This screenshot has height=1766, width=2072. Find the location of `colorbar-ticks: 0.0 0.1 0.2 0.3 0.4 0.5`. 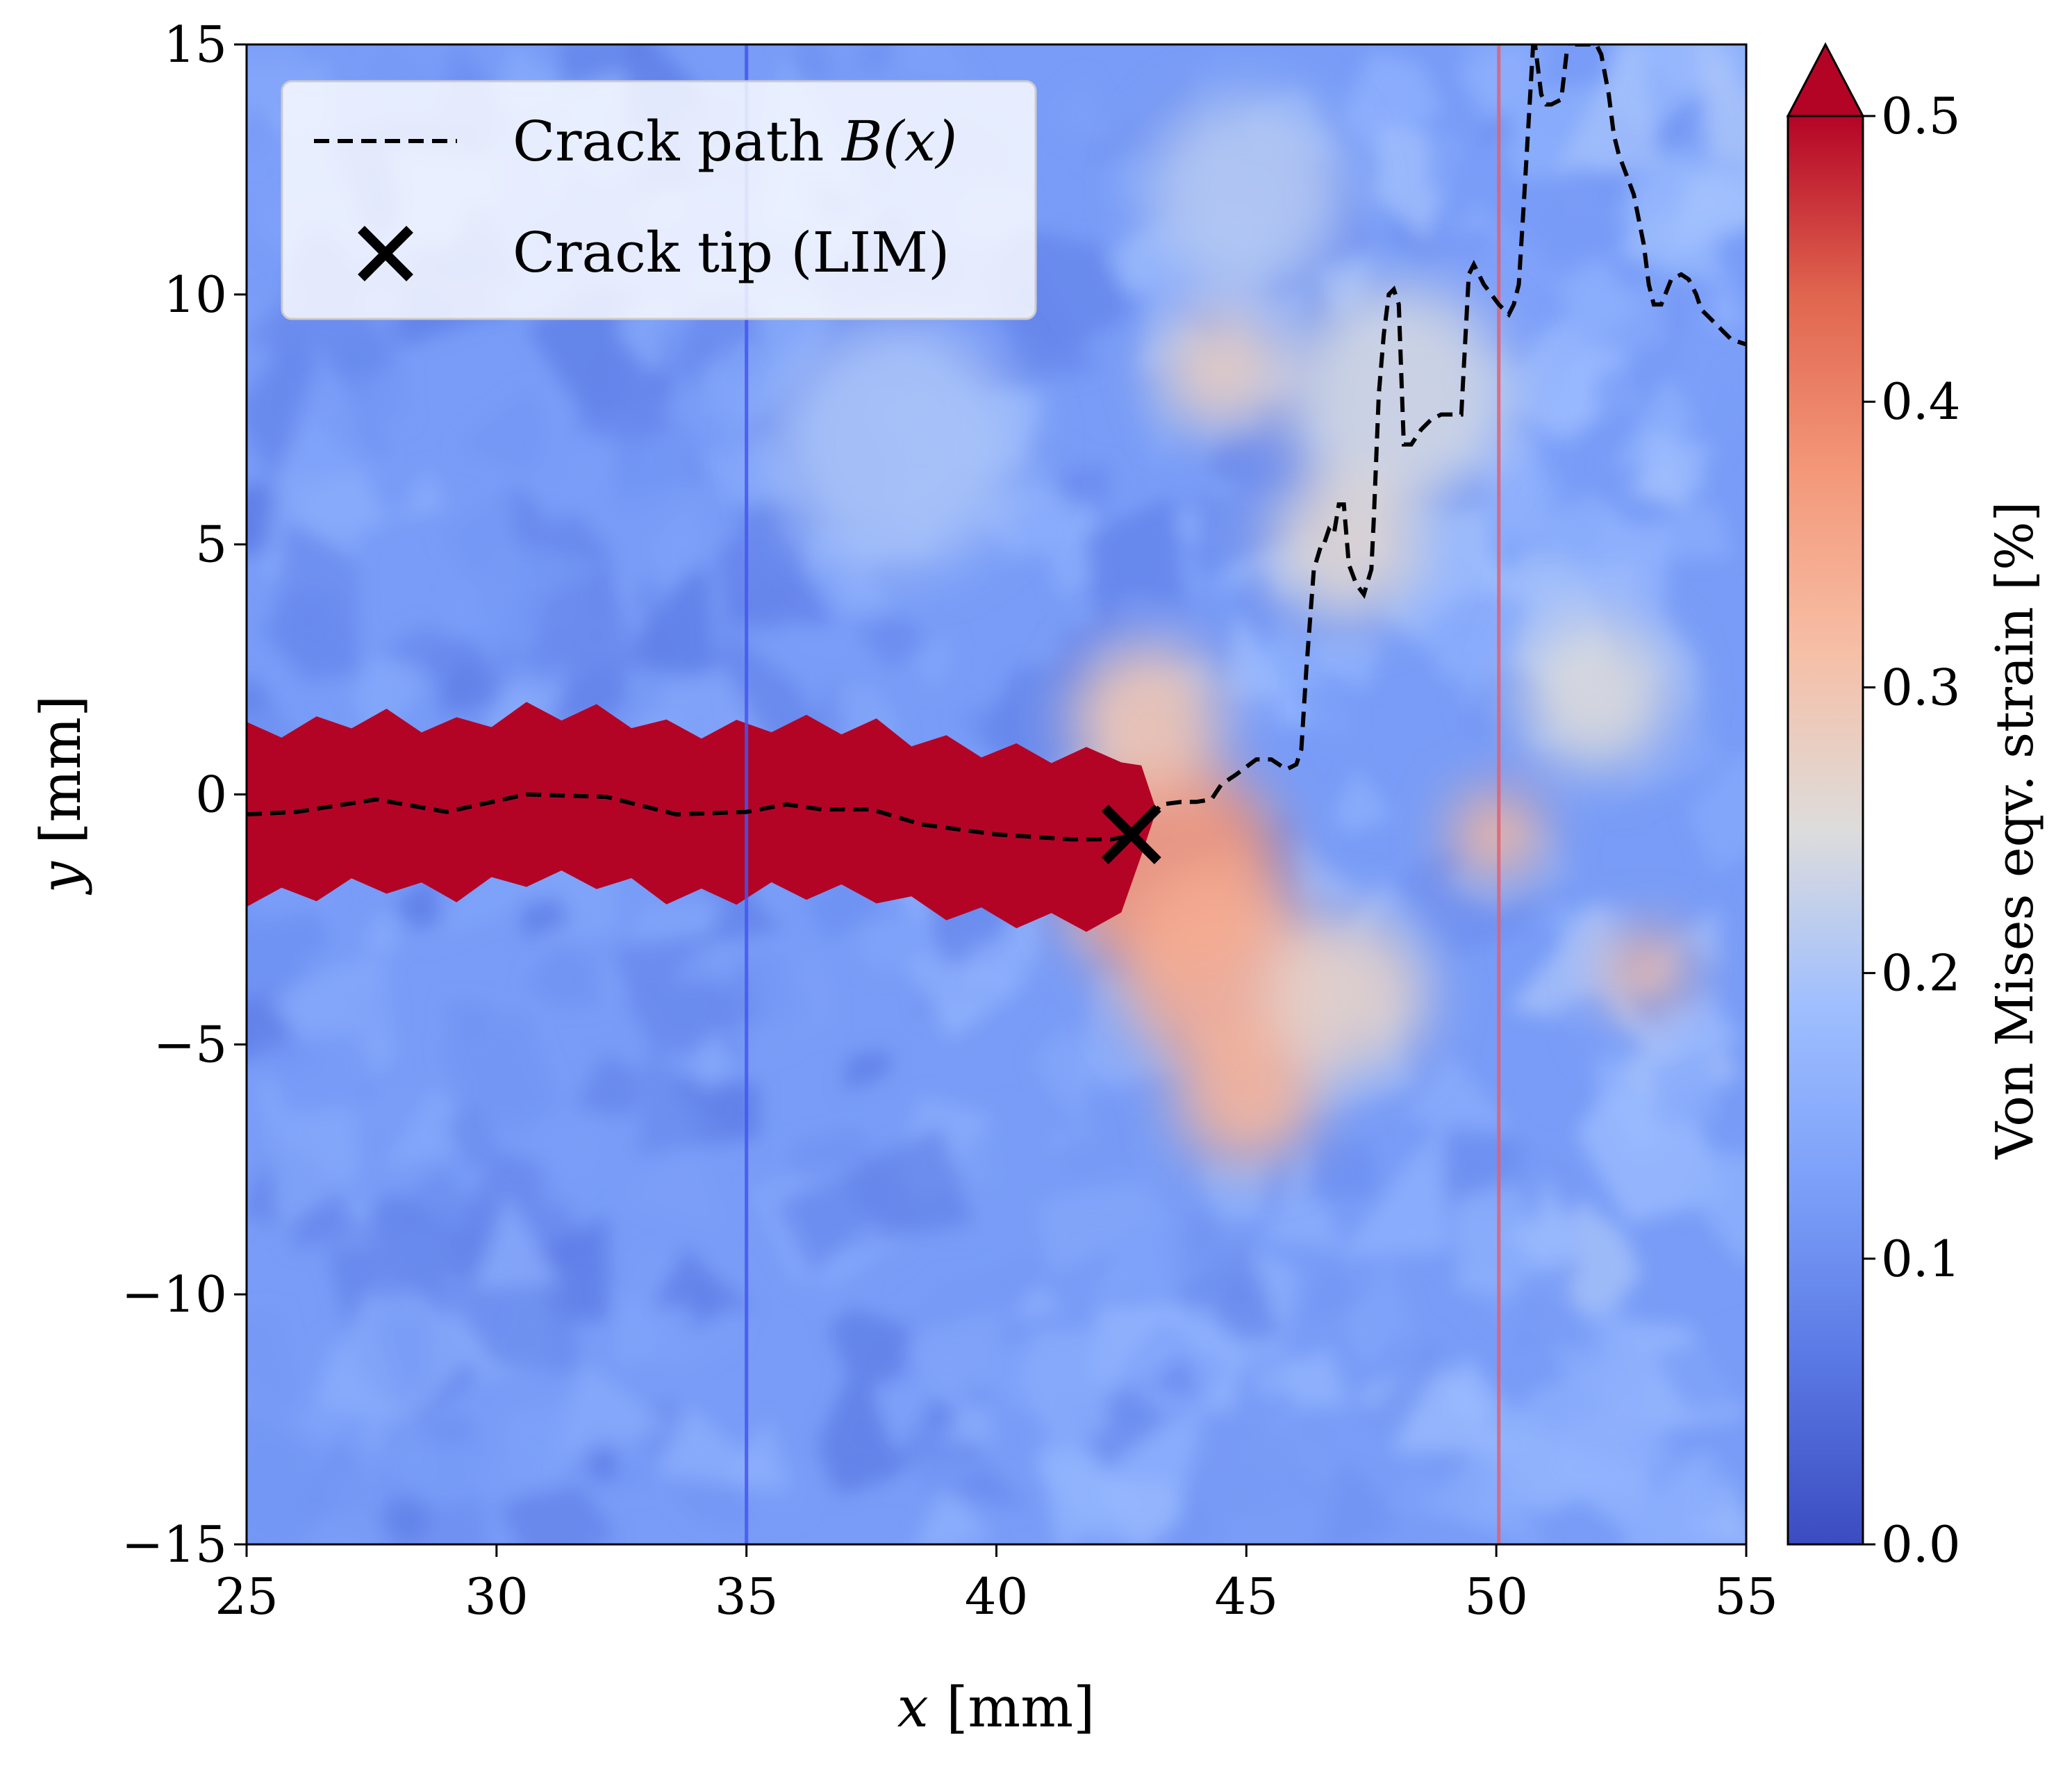

colorbar-ticks: 0.0 0.1 0.2 0.3 0.4 0.5 is located at coordinates (1912, 830).